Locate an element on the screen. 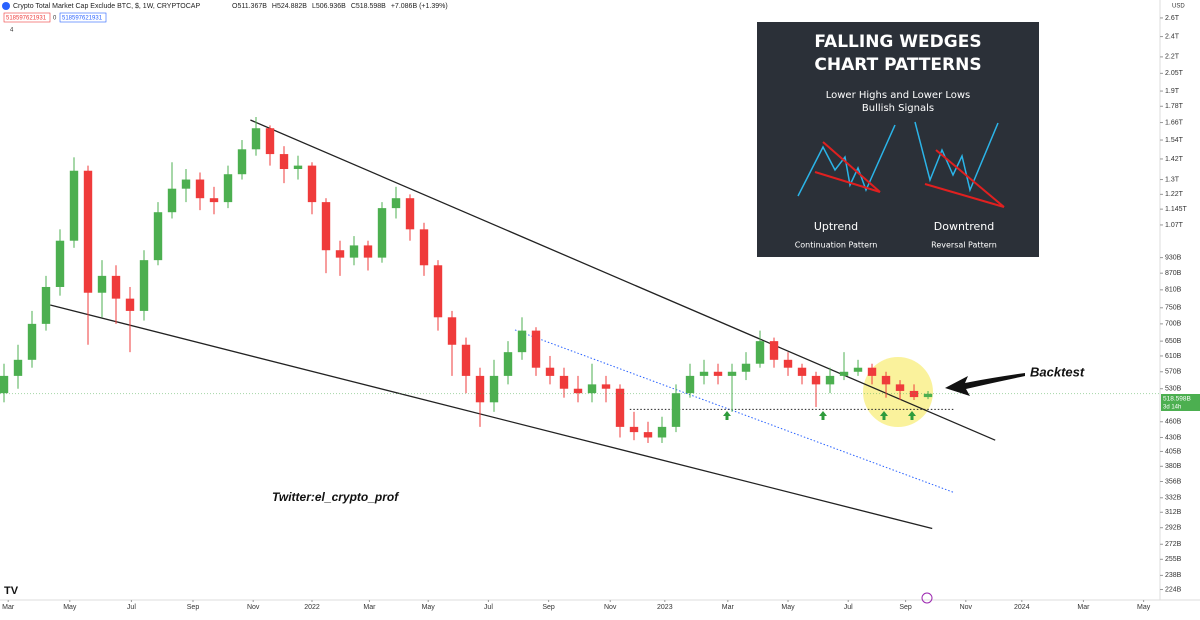 Image resolution: width=1200 pixels, height=620 pixels. y-tick-label: 380B is located at coordinates (1173, 466).